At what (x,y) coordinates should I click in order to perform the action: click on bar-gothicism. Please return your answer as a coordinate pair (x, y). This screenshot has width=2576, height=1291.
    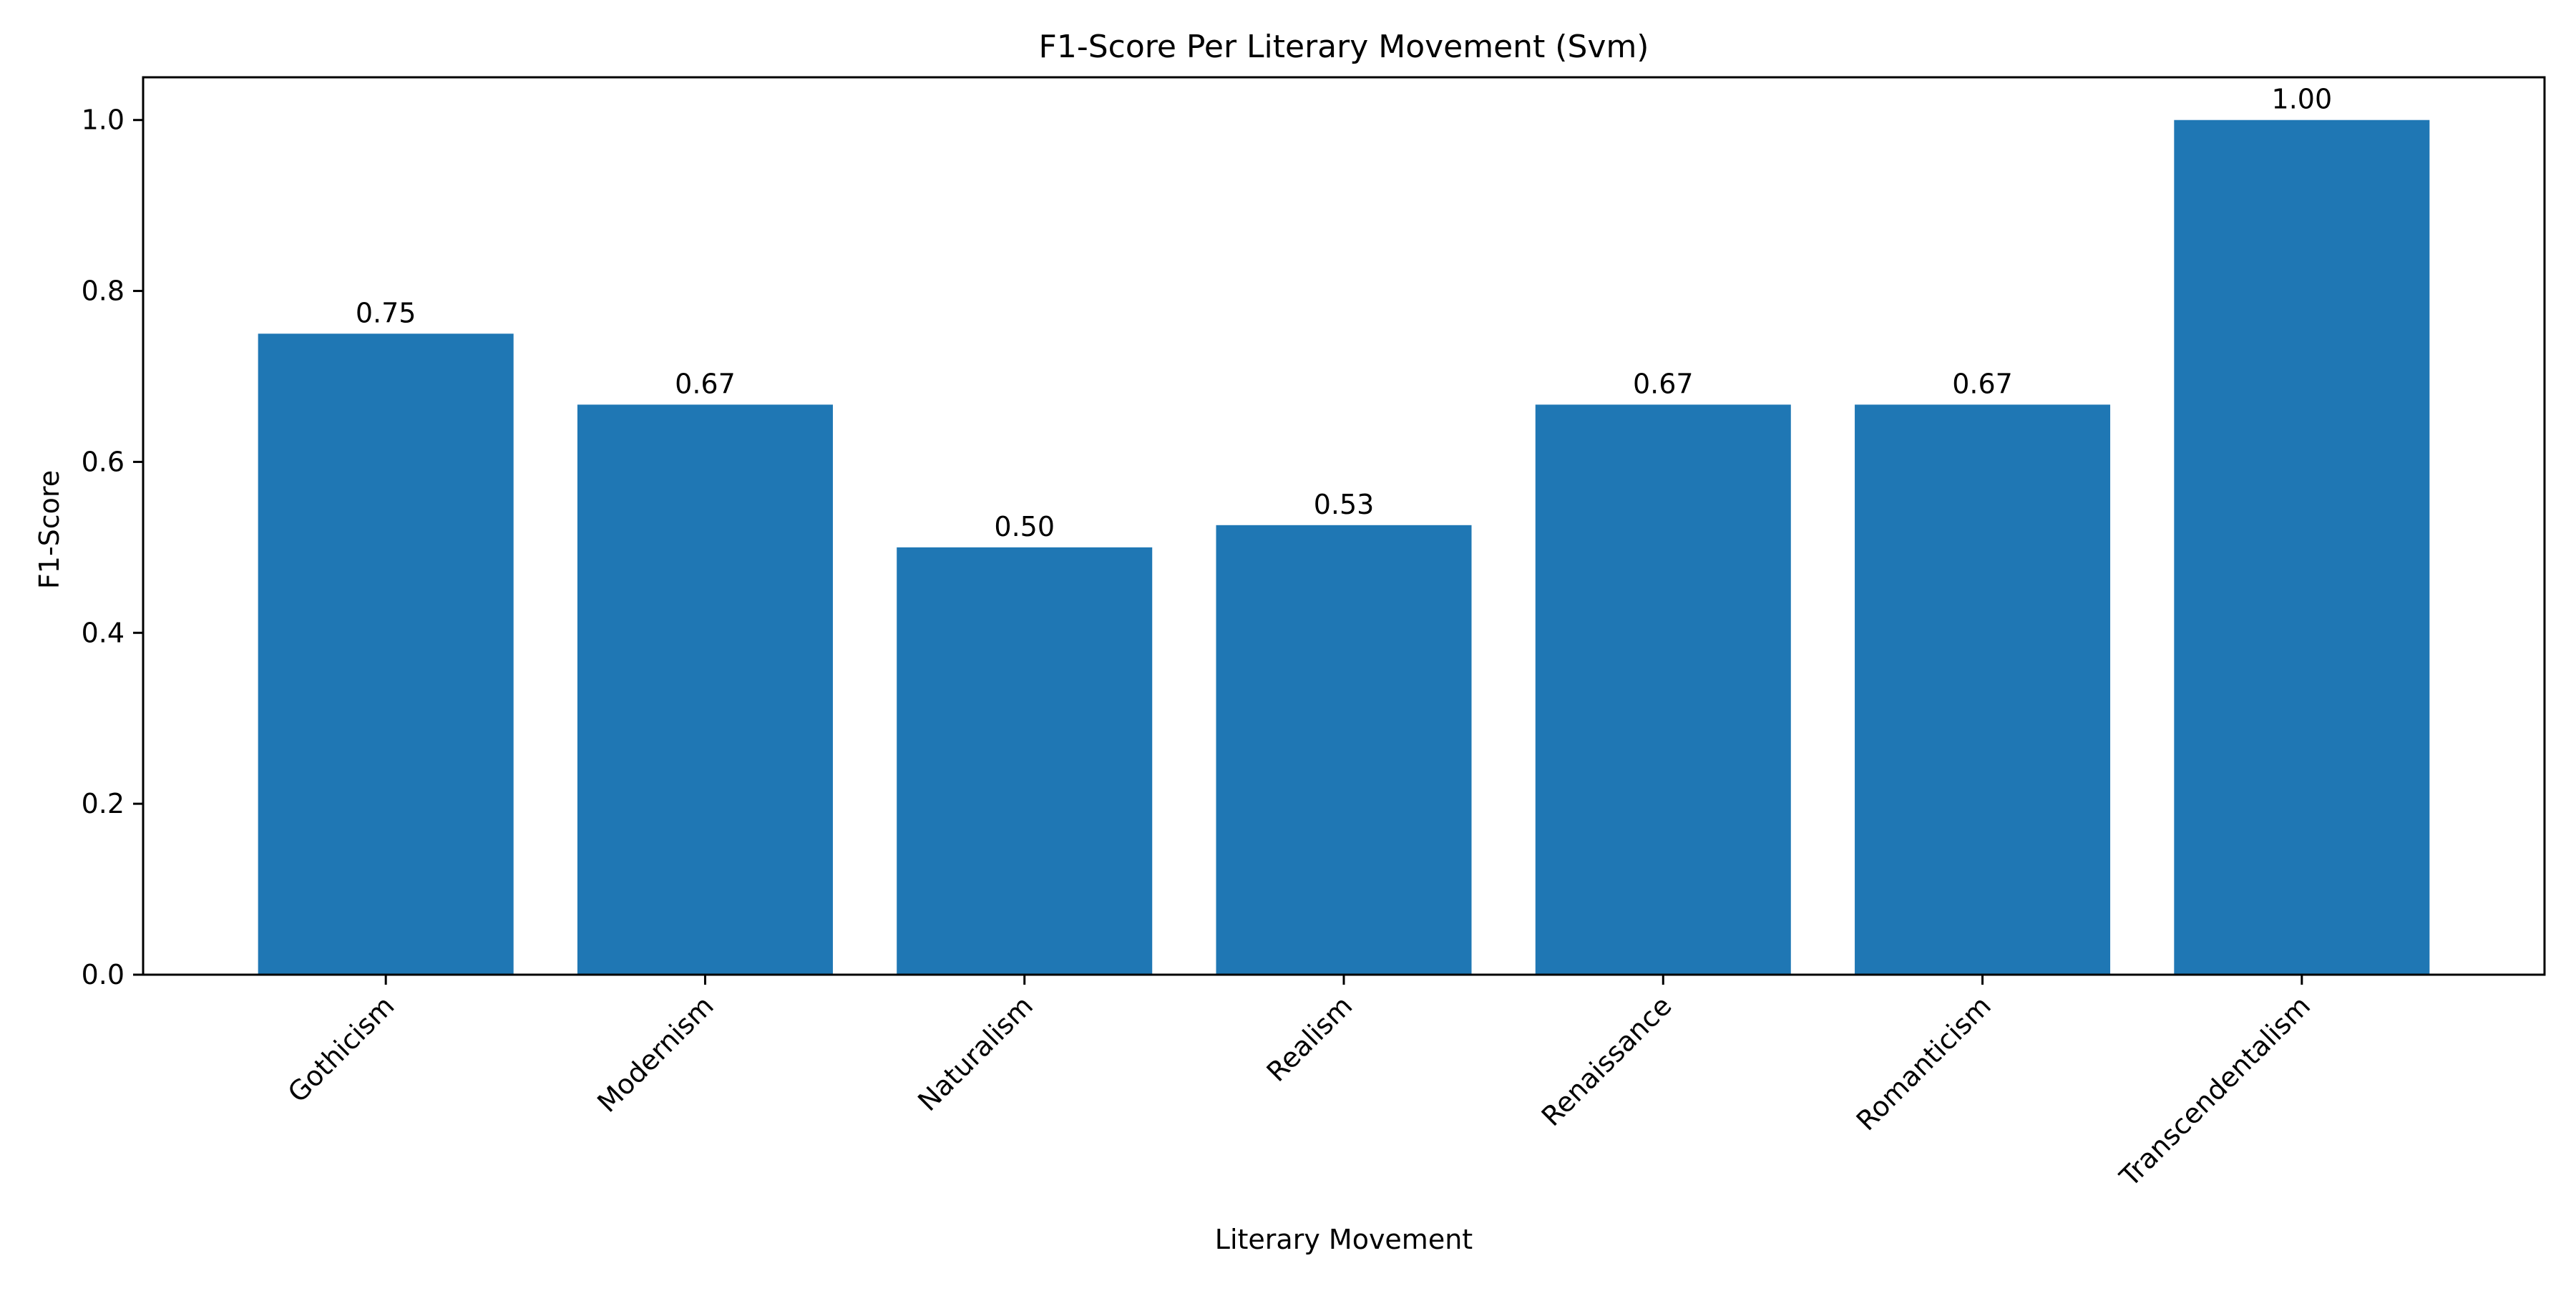
    Looking at the image, I should click on (386, 654).